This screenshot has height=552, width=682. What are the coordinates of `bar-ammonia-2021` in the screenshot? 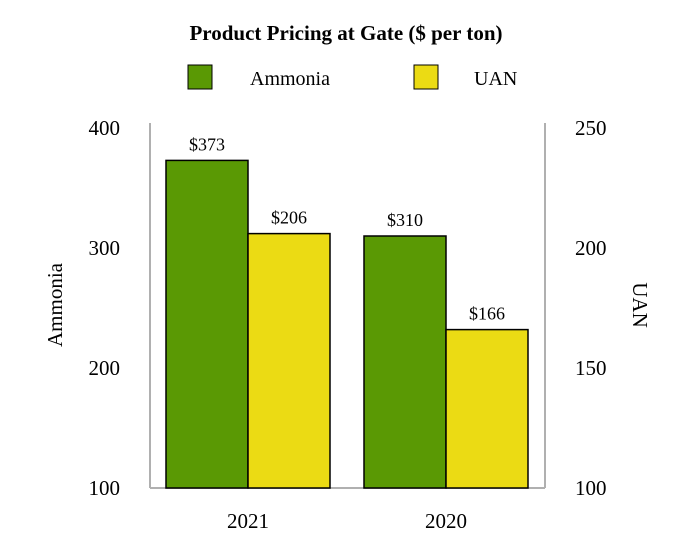 It's located at (207, 324).